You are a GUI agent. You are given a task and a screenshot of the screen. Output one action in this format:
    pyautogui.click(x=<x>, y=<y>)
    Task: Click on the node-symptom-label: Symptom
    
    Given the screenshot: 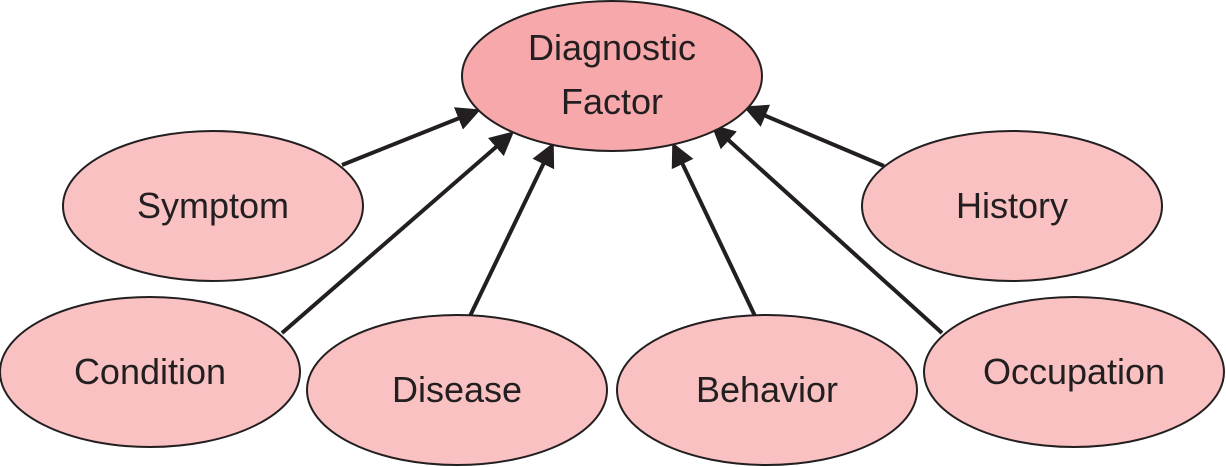 What is the action you would take?
    pyautogui.click(x=213, y=205)
    